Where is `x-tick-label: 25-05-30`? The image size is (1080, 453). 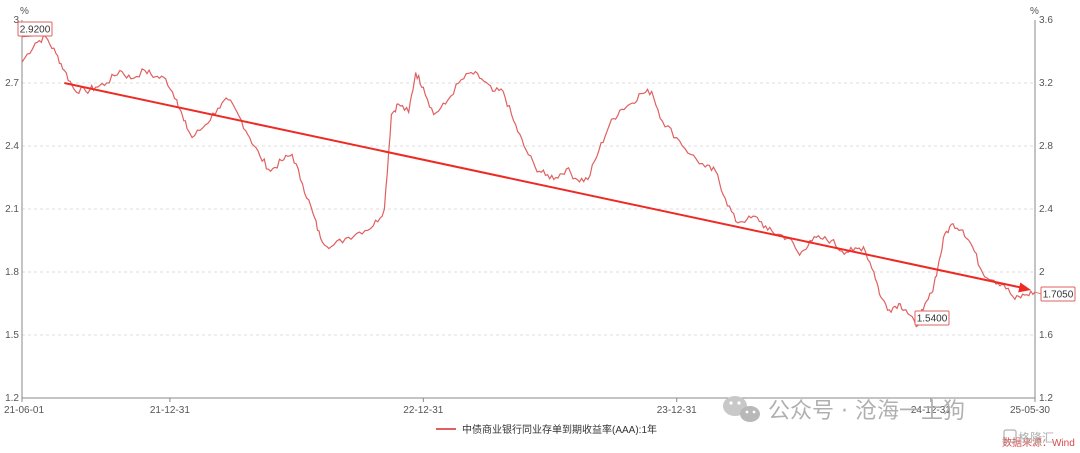
x-tick-label: 25-05-30 is located at coordinates (1030, 410).